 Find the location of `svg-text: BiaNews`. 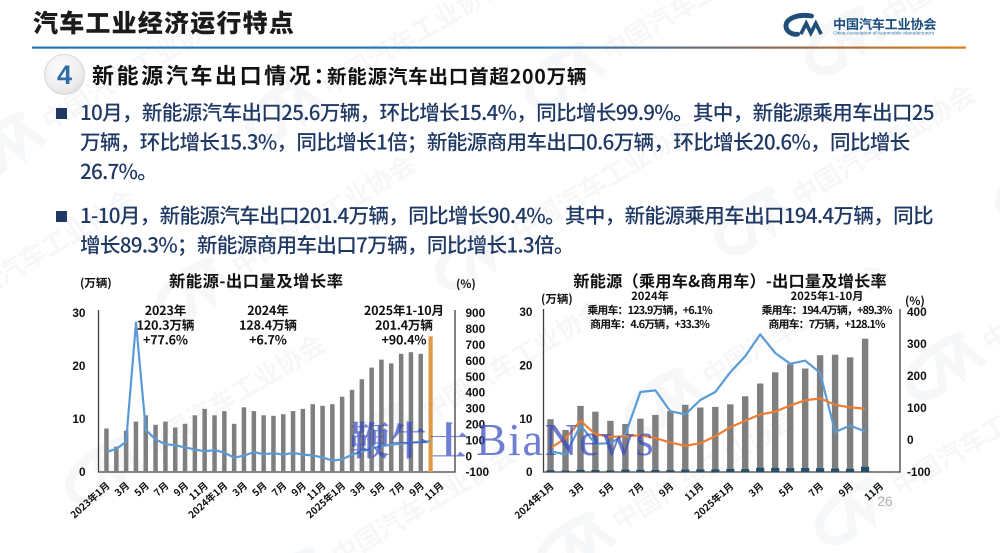

svg-text: BiaNews is located at coordinates (565, 439).